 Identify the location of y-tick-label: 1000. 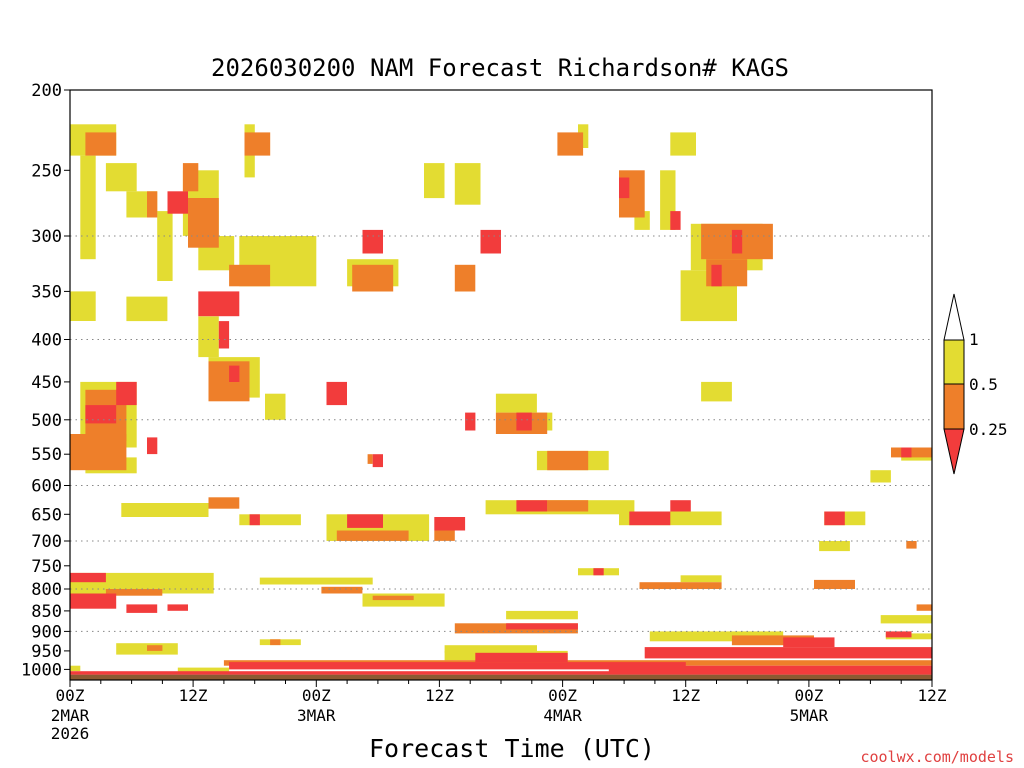
(41, 670).